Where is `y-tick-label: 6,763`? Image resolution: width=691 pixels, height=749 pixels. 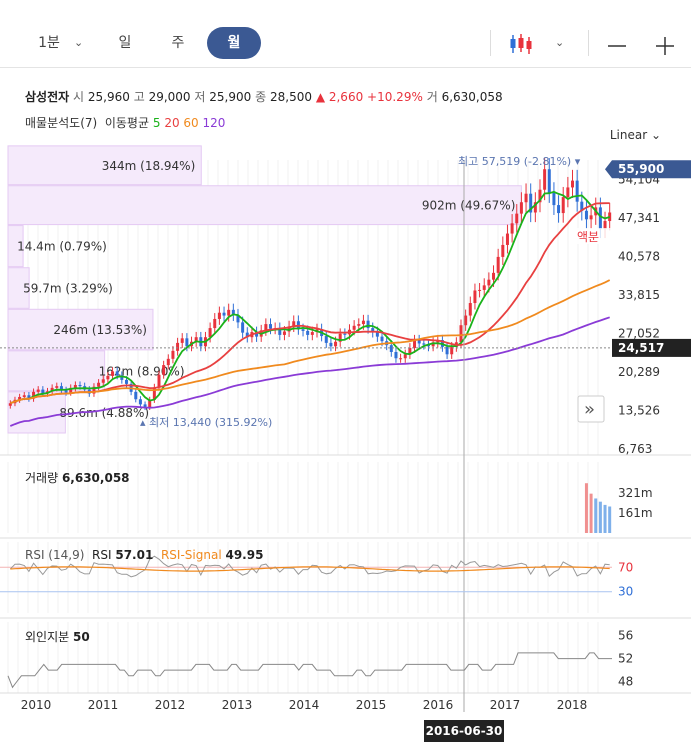 y-tick-label: 6,763 is located at coordinates (635, 449).